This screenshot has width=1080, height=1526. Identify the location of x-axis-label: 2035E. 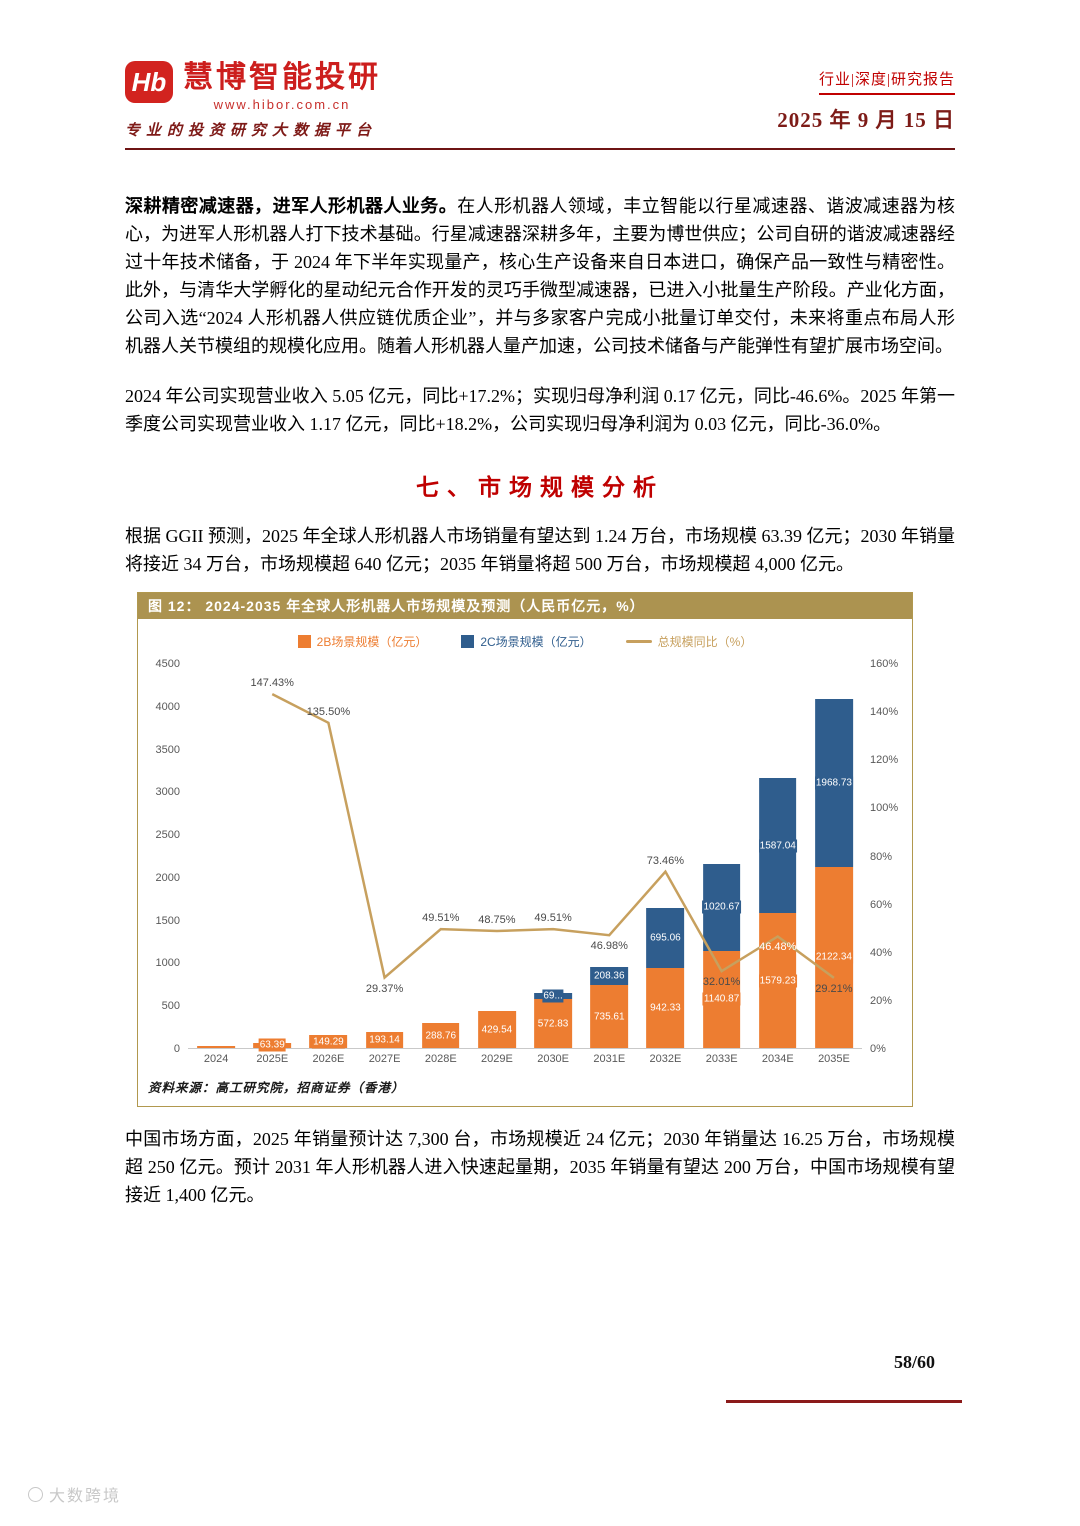
(834, 1059).